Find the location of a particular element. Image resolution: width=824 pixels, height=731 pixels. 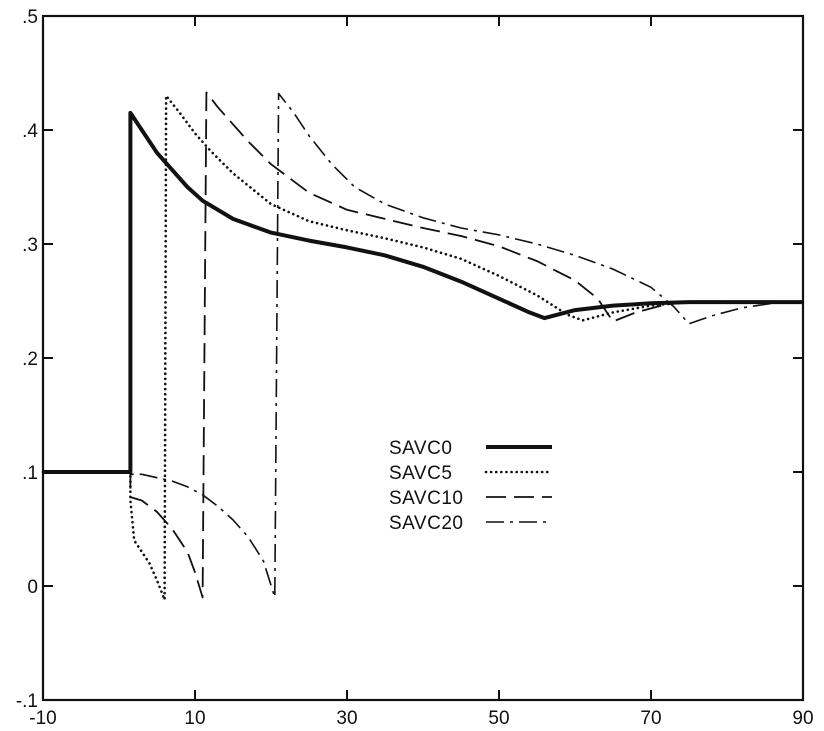

x-tick-label: 30 is located at coordinates (346, 718).